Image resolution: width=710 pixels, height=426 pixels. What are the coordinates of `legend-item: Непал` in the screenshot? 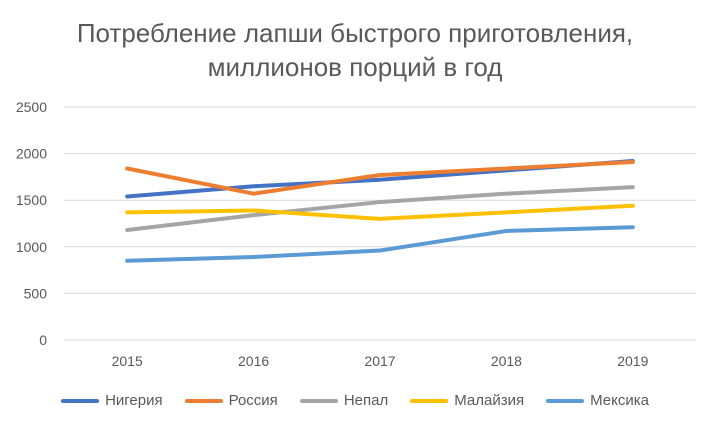 It's located at (344, 400).